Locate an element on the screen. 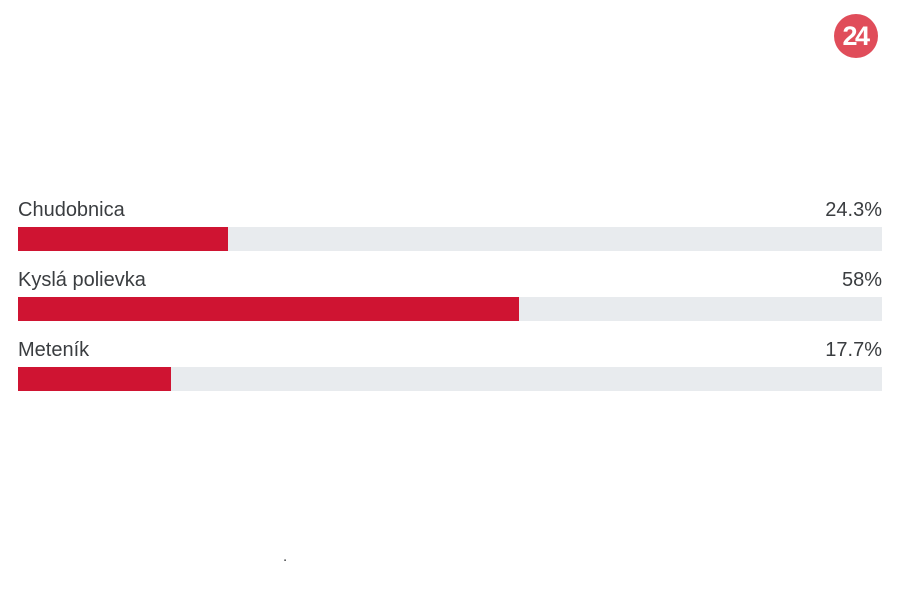 The width and height of the screenshot is (900, 600). poll-option-row: Kyslá polievka 58% is located at coordinates (450, 294).